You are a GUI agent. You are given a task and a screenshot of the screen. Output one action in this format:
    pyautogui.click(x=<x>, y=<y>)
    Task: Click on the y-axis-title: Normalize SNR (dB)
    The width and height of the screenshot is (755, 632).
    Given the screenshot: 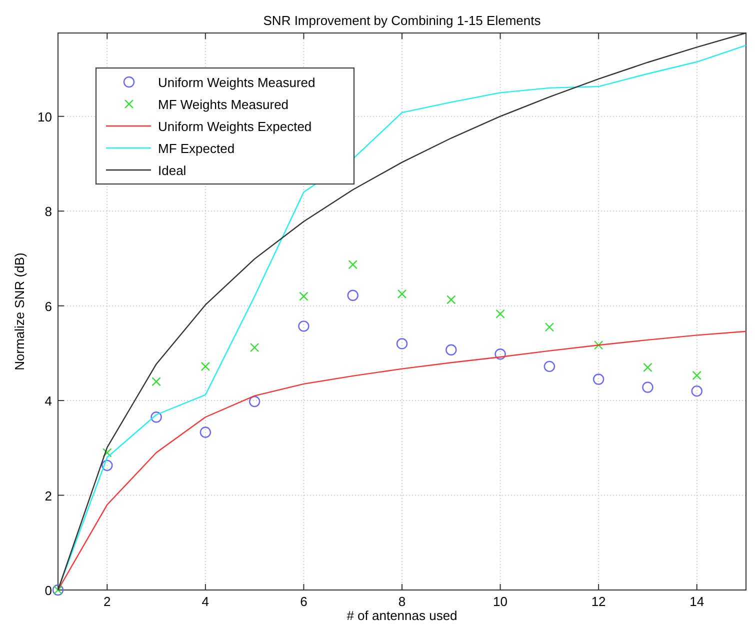 What is the action you would take?
    pyautogui.click(x=19, y=311)
    